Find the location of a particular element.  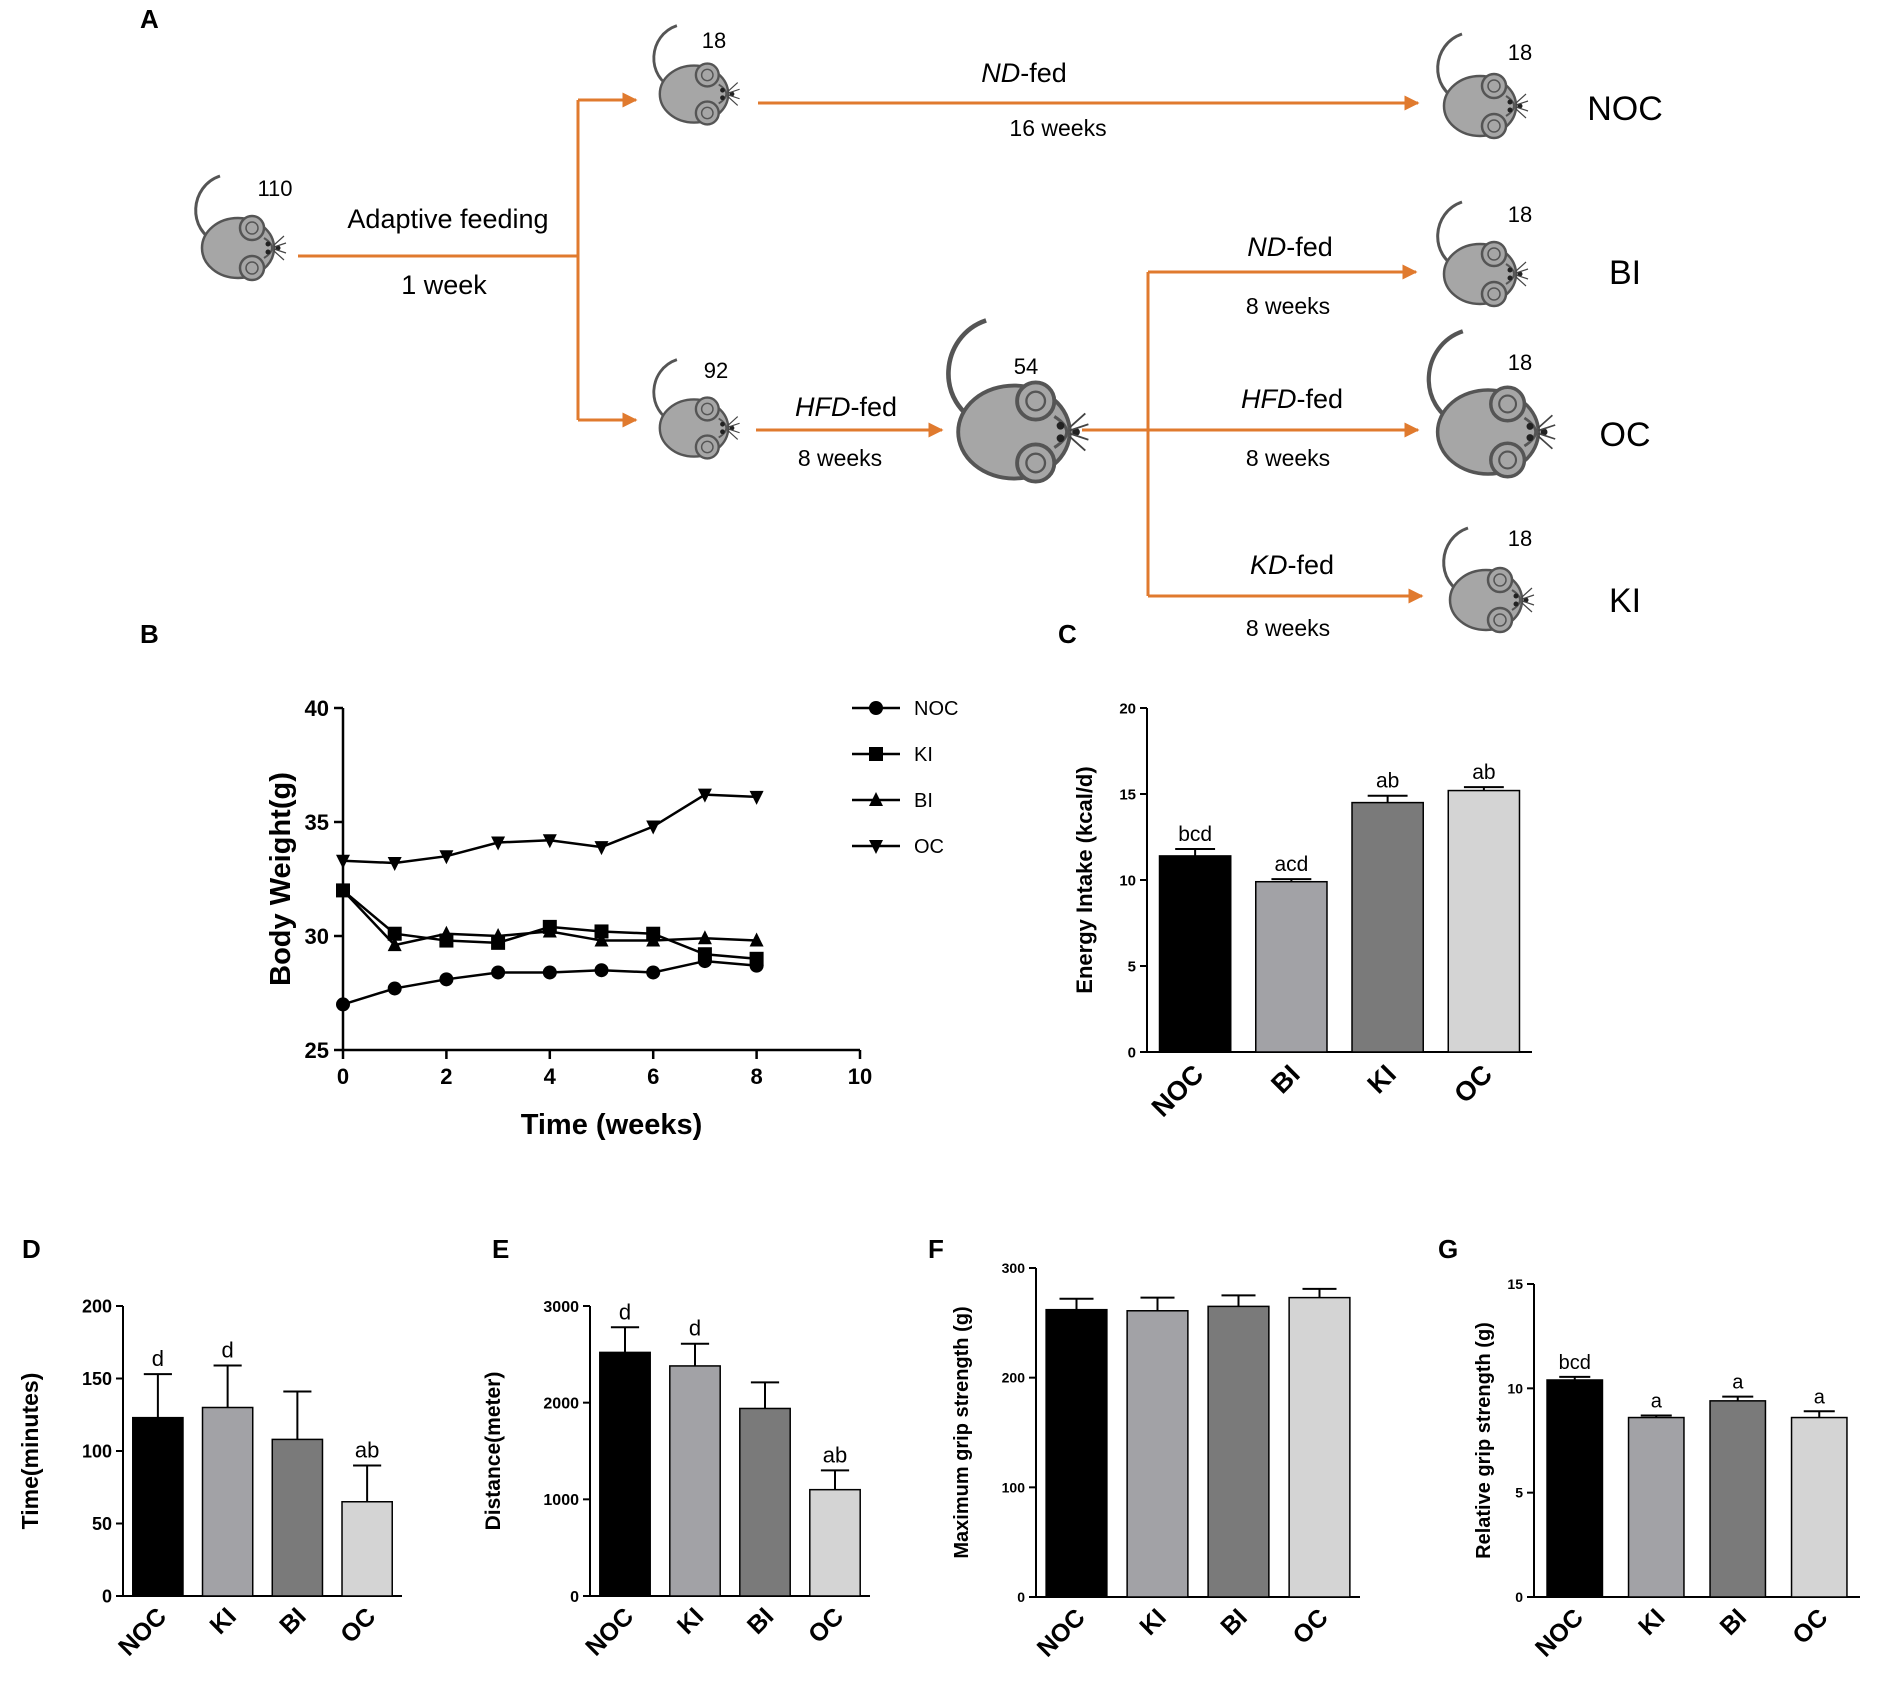

mouse-obese-icon is located at coordinates (1018, 400).